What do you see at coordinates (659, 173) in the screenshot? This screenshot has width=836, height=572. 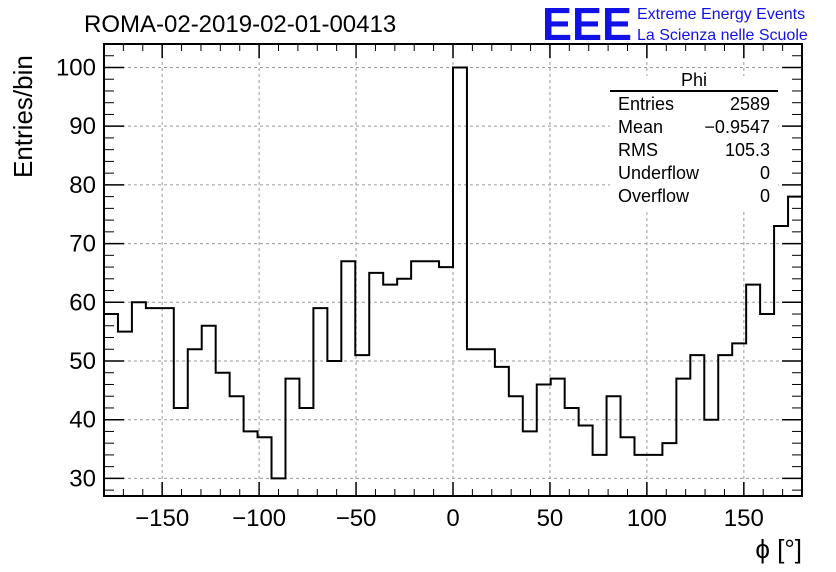 I see `stats-row-label: Underflow` at bounding box center [659, 173].